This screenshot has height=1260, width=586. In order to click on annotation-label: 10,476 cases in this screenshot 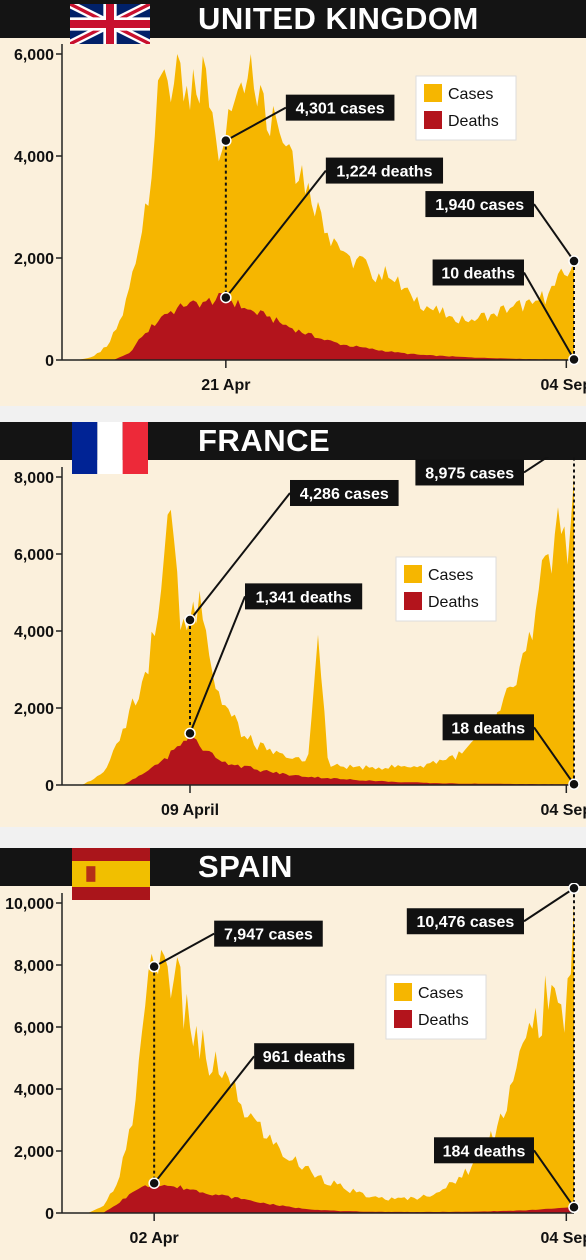, I will do `click(465, 922)`.